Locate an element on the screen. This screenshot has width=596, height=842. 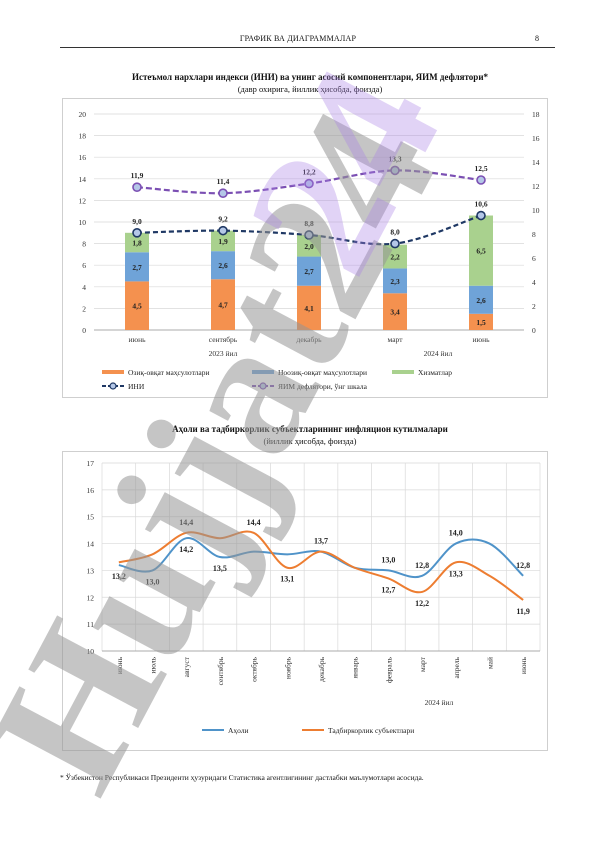
y2-tick-label: 0 is located at coordinates (534, 330).